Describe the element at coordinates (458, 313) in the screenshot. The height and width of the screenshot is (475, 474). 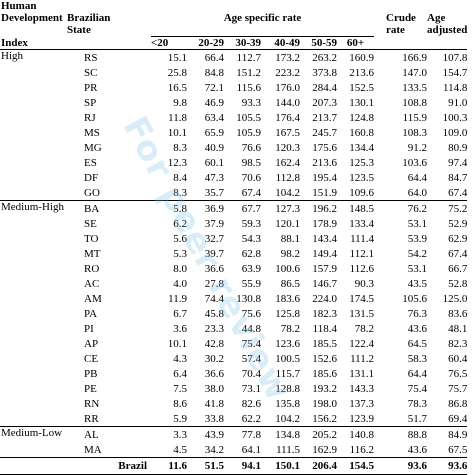
I see `rate-cell: 83.6` at that location.